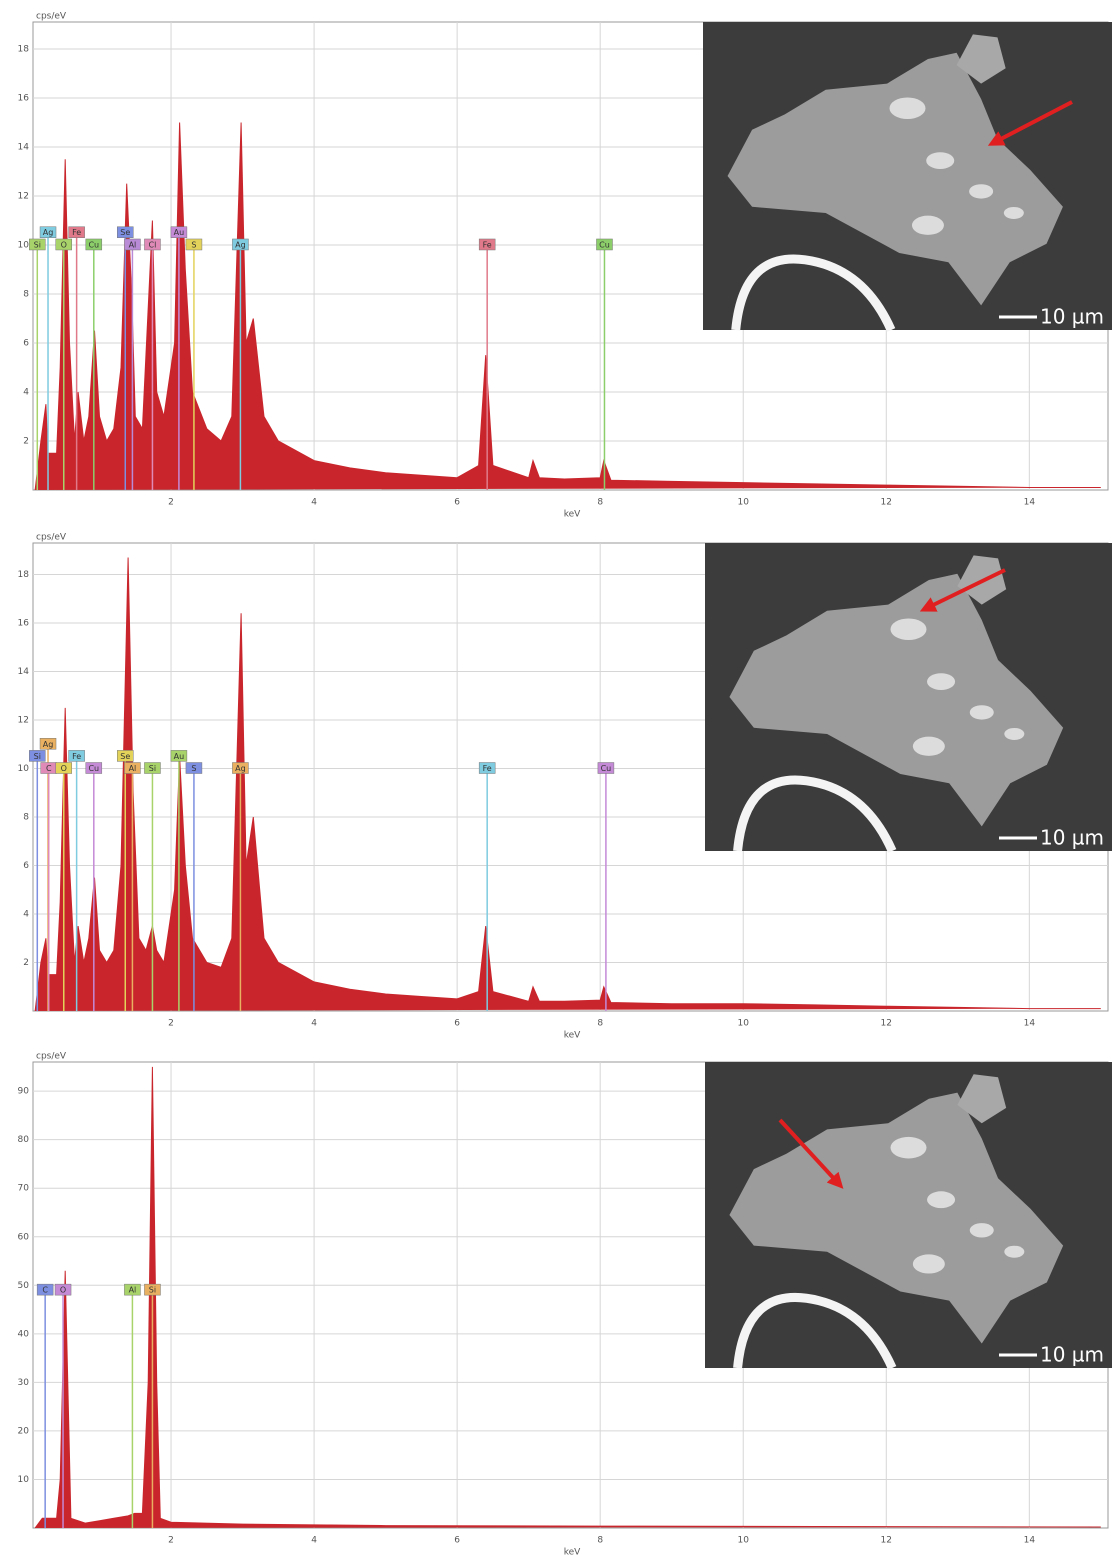  What do you see at coordinates (744, 503) in the screenshot?
I see `x-tick-label: 10` at bounding box center [744, 503].